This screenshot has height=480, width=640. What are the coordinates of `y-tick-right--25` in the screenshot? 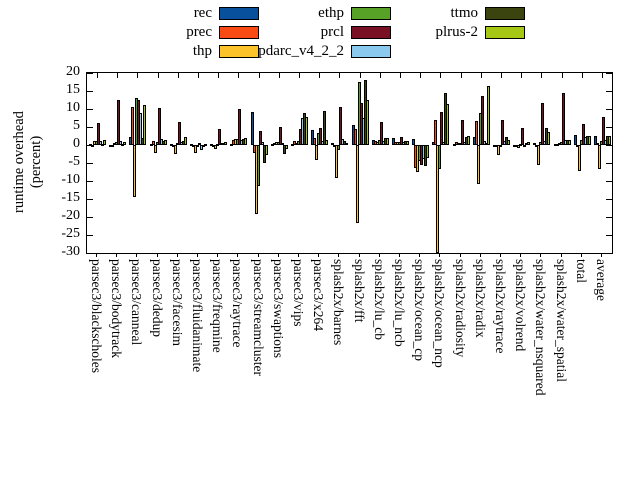 It's located at (609, 235).